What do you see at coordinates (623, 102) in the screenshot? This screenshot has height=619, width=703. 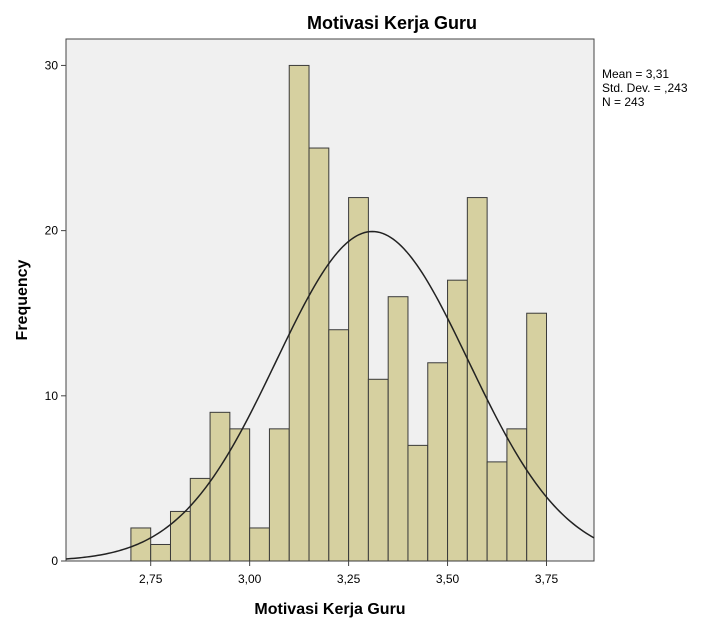 I see `stat-n: N = 243` at bounding box center [623, 102].